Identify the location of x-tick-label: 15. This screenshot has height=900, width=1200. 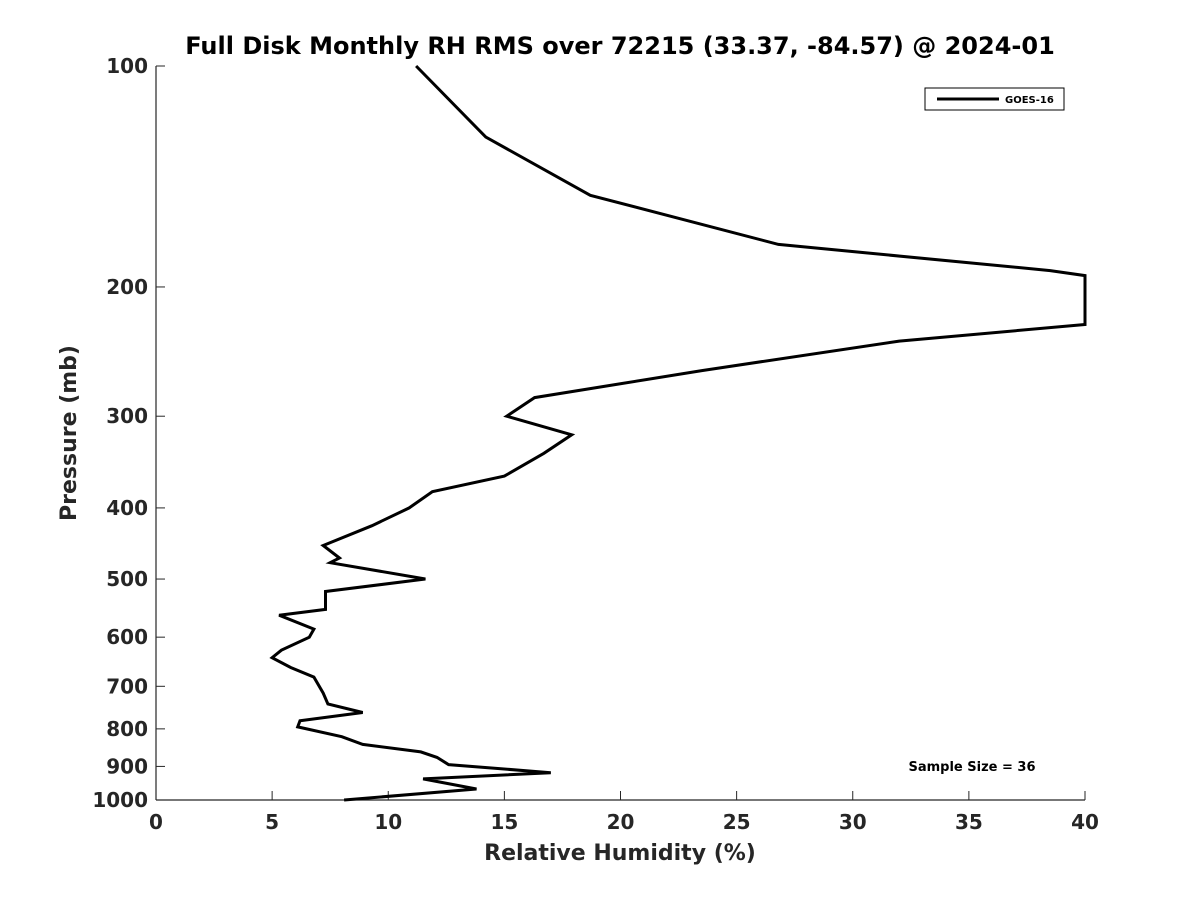
(504, 822).